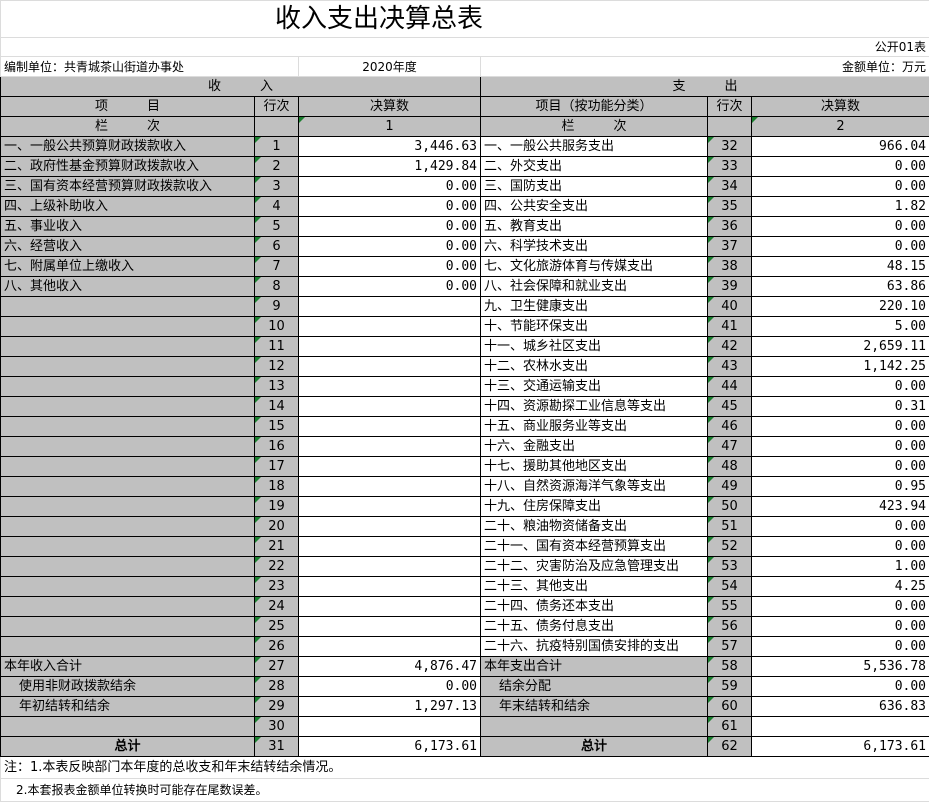 The width and height of the screenshot is (929, 802). I want to click on income-row-number: 26, so click(277, 647).